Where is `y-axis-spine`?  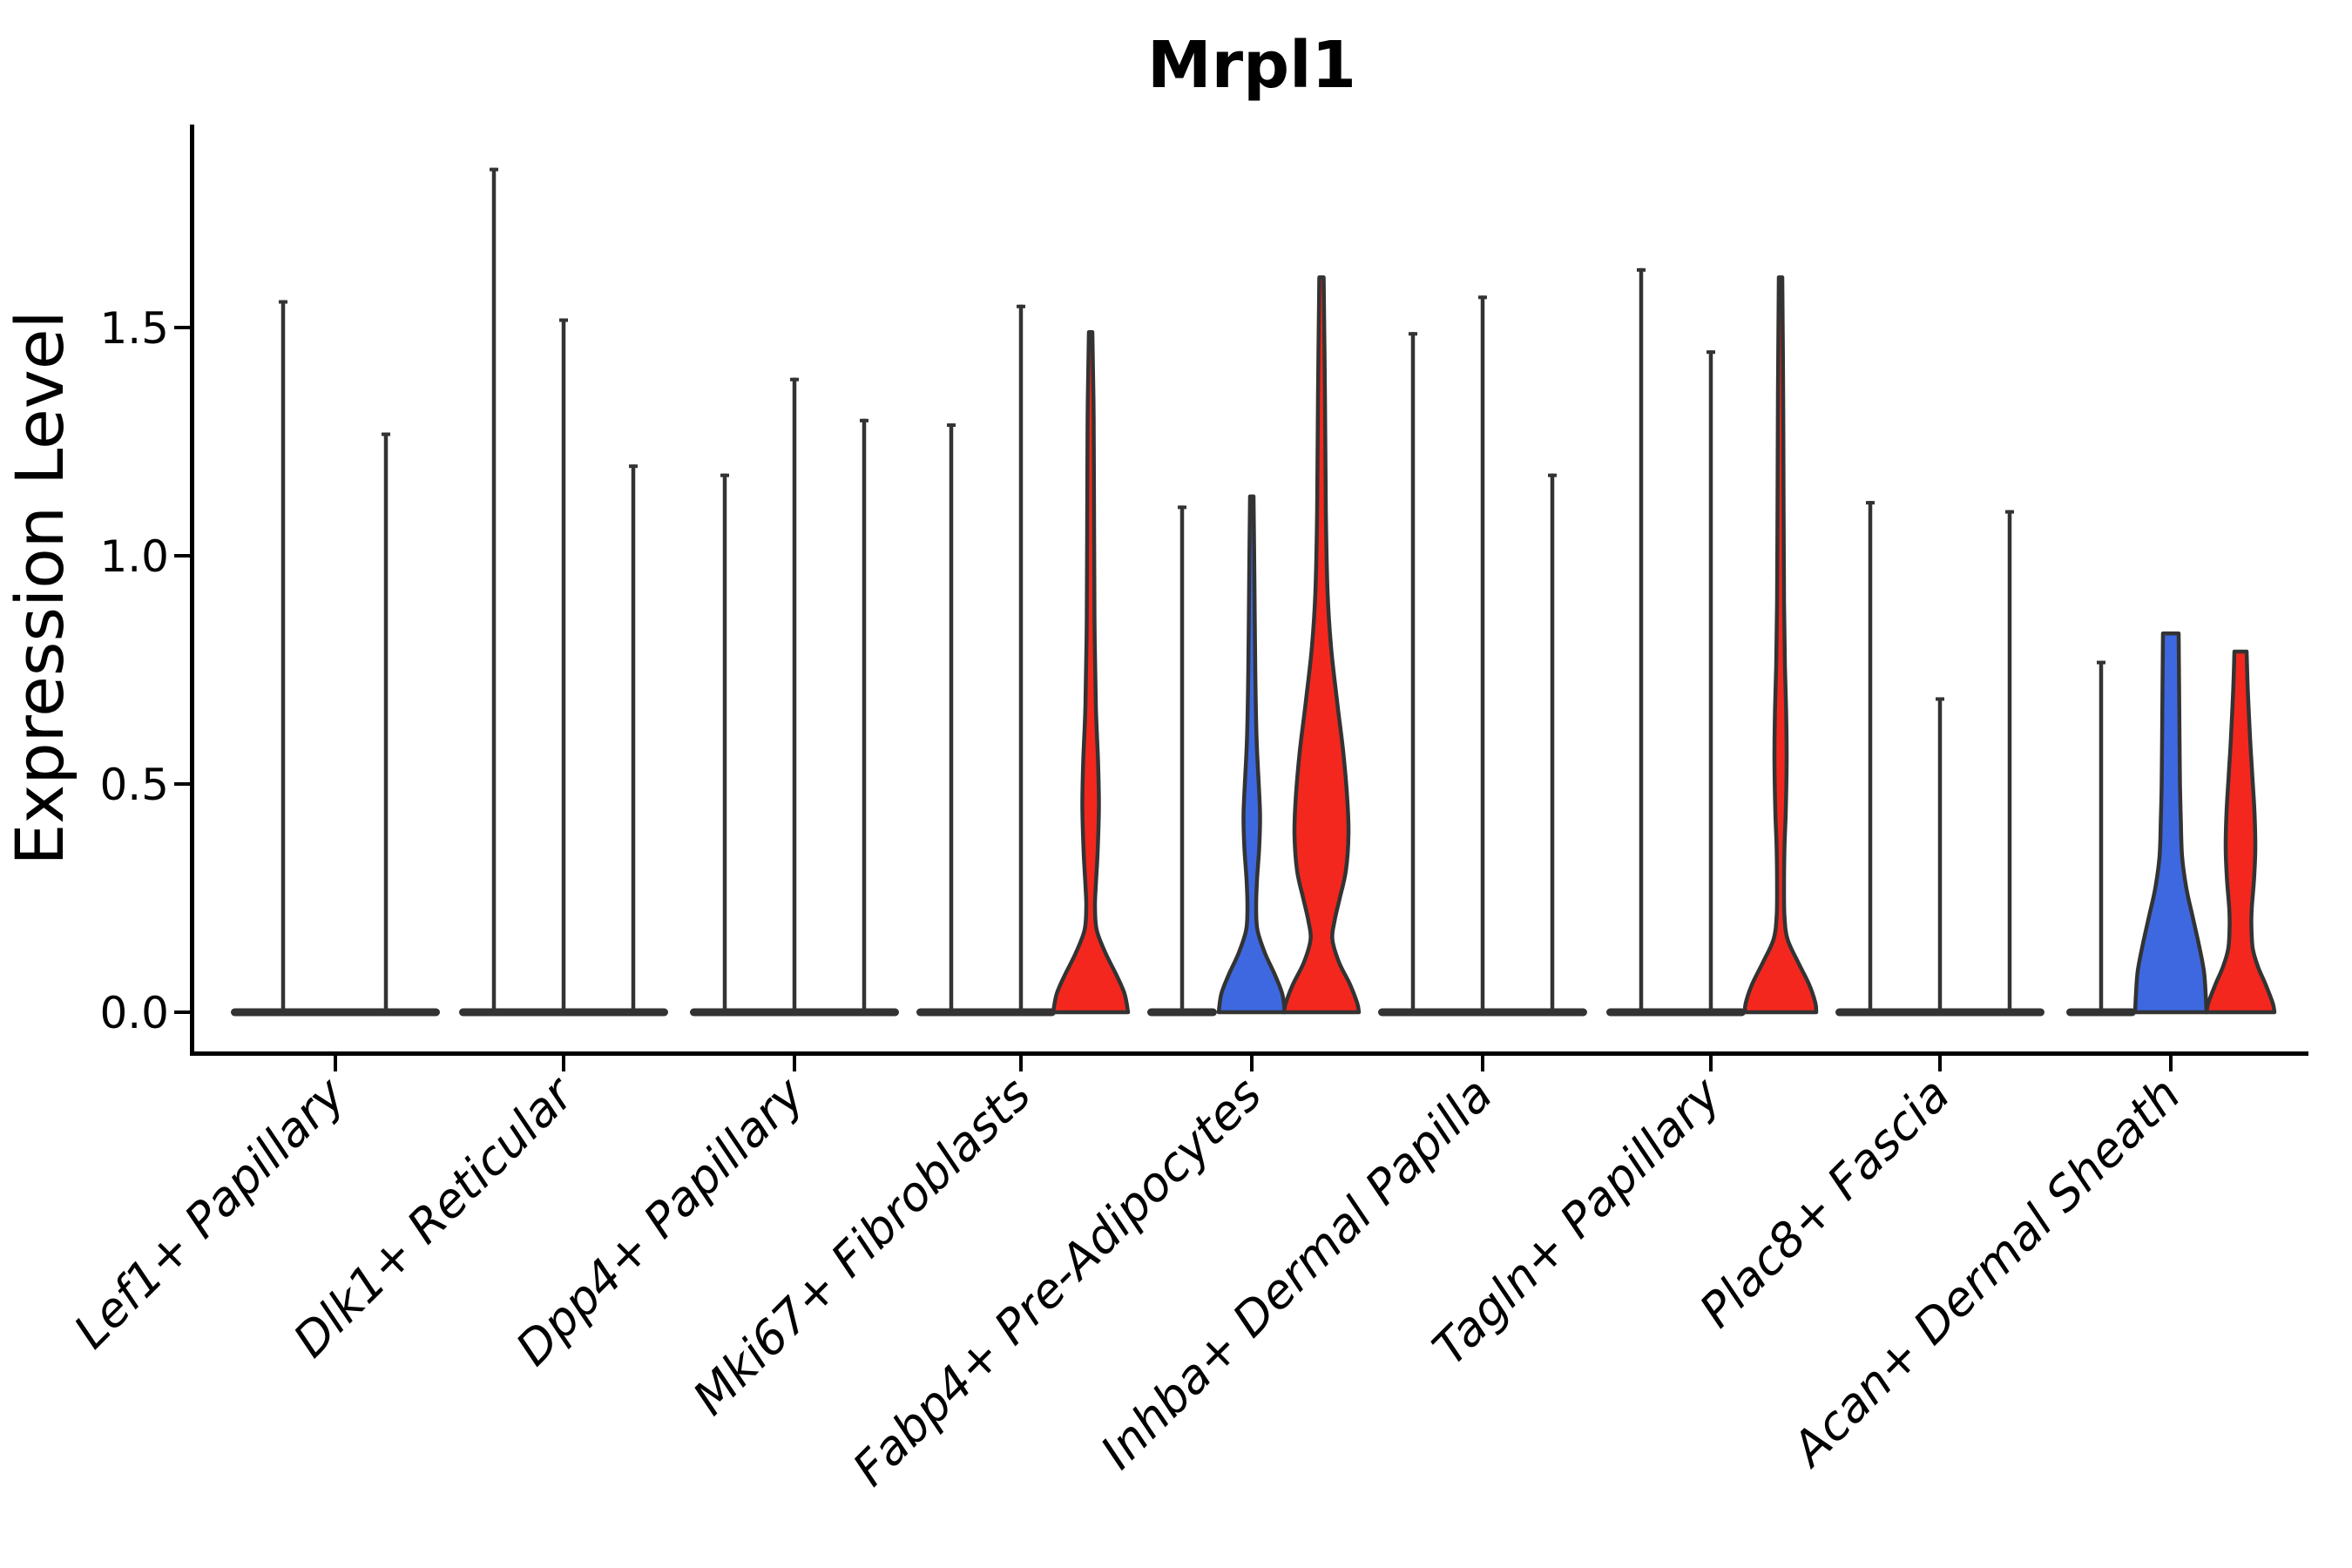 y-axis-spine is located at coordinates (192, 590).